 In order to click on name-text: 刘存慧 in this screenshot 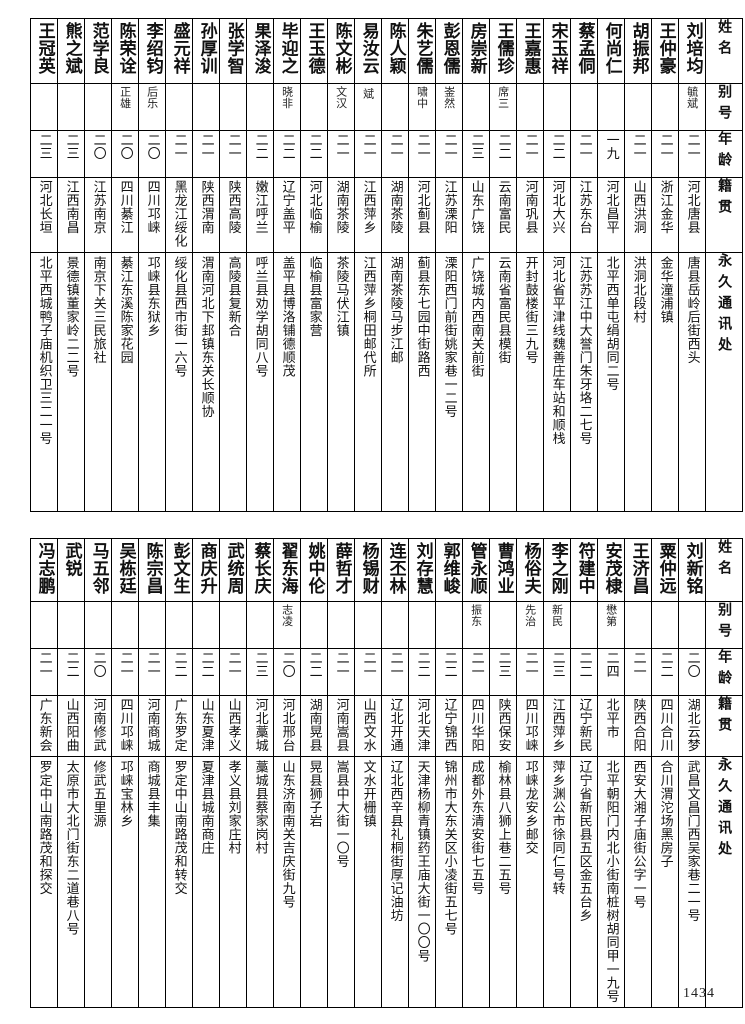, I will do `click(422, 568)`.